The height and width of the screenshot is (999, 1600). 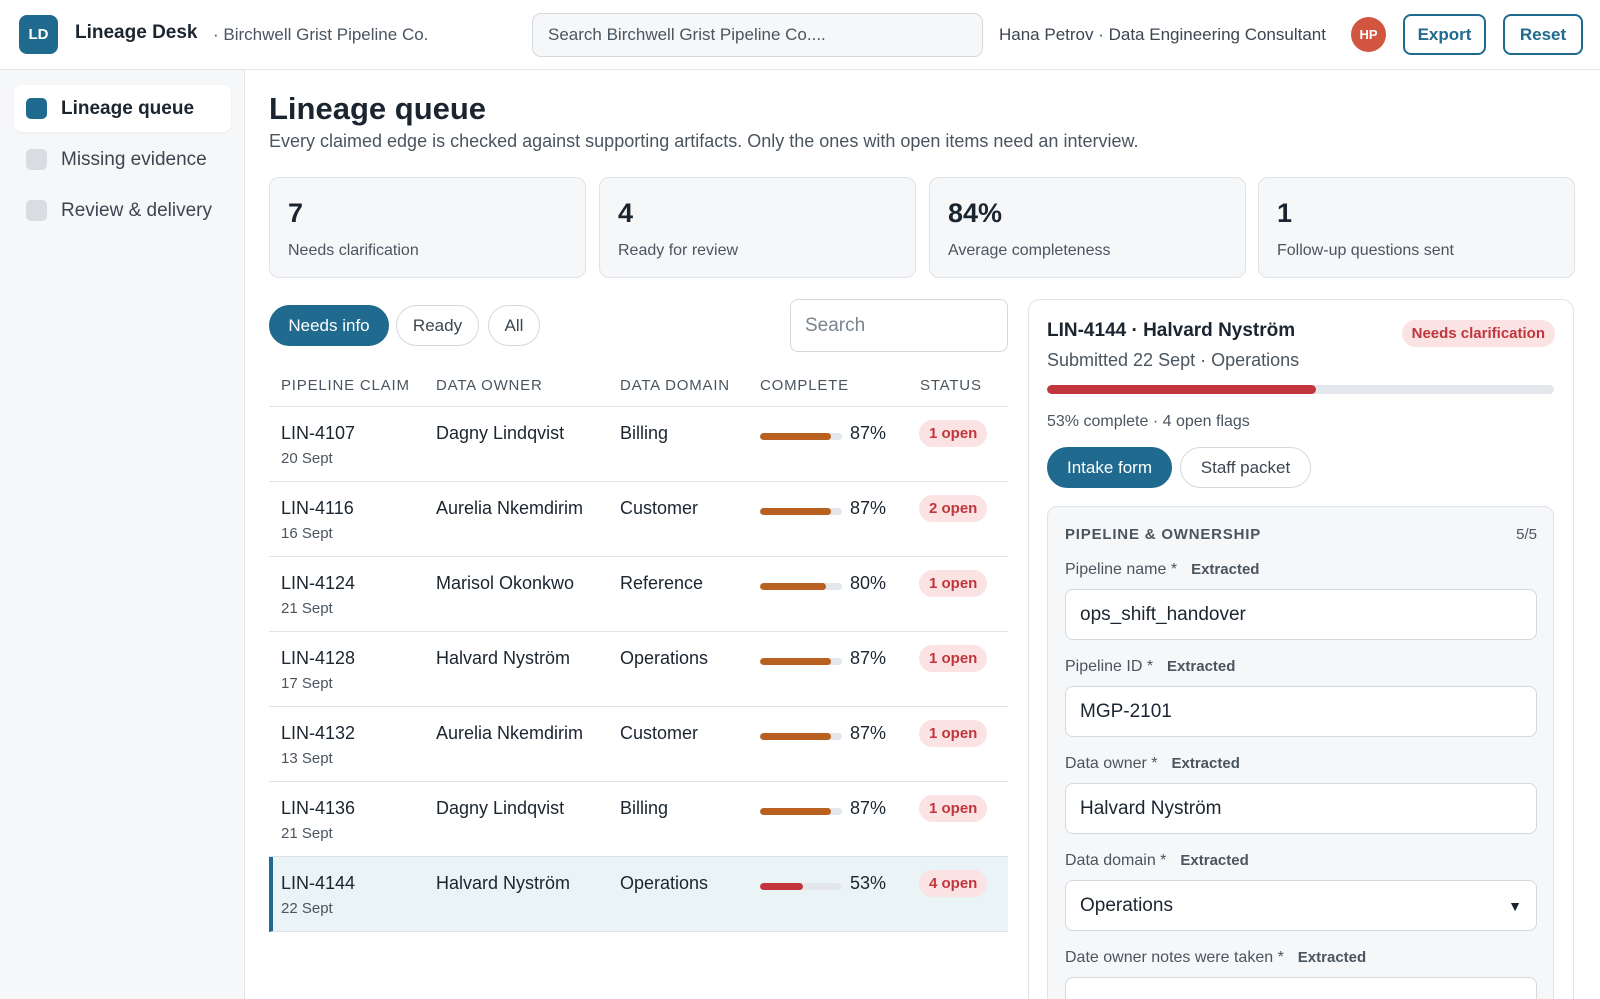 I want to click on sidebar-item-label: Missing evidence, so click(x=134, y=159).